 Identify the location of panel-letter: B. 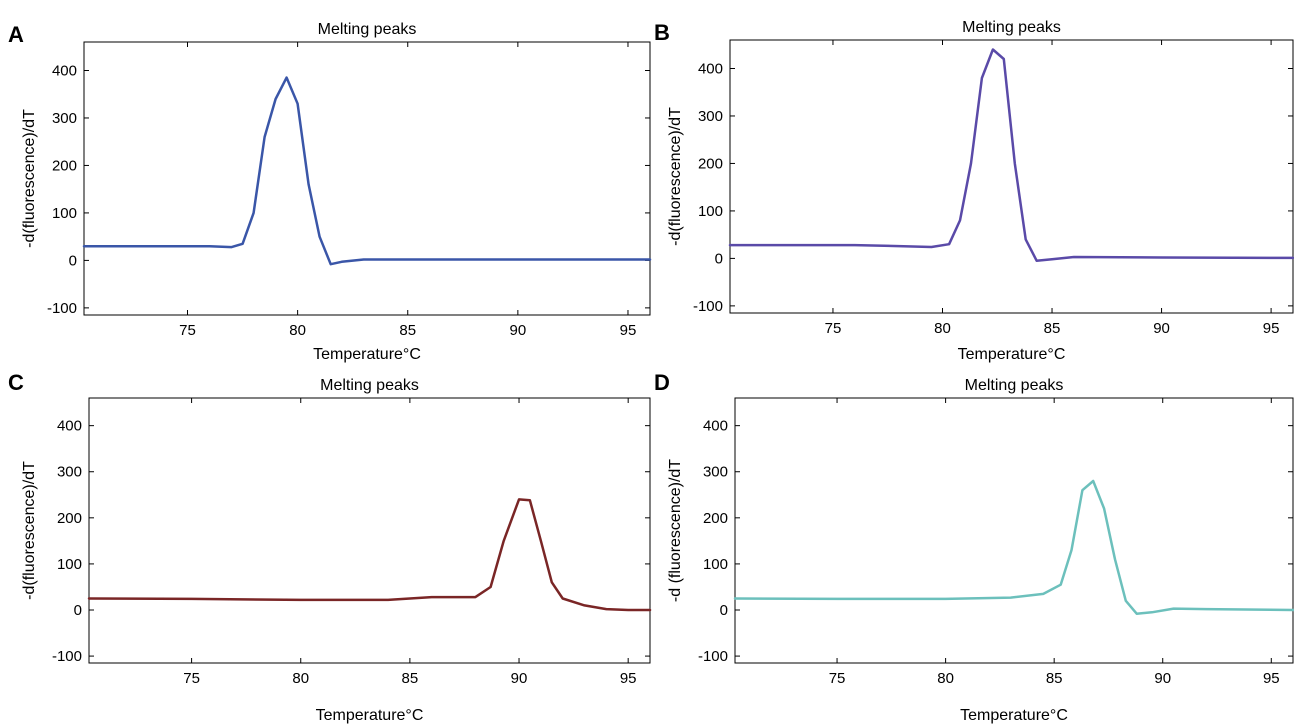
(662, 32).